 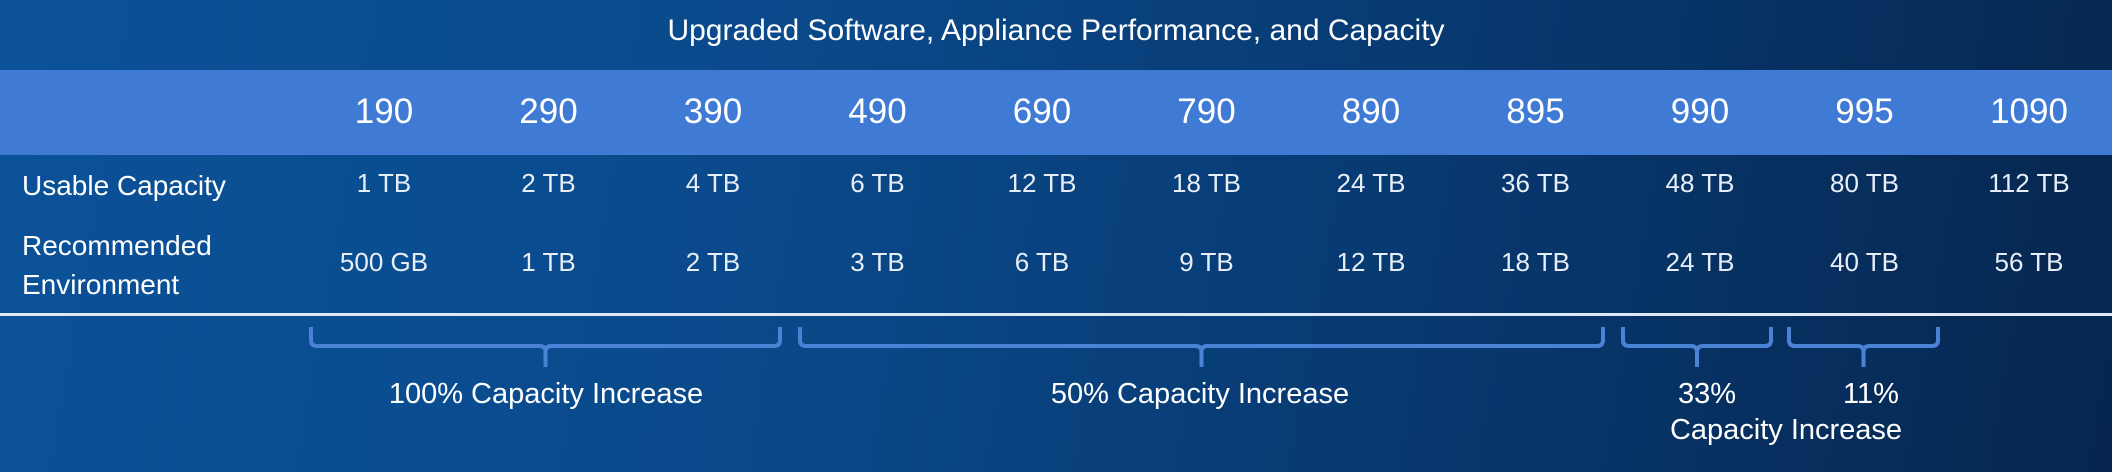 I want to click on cell: 48 TB, so click(x=1700, y=183).